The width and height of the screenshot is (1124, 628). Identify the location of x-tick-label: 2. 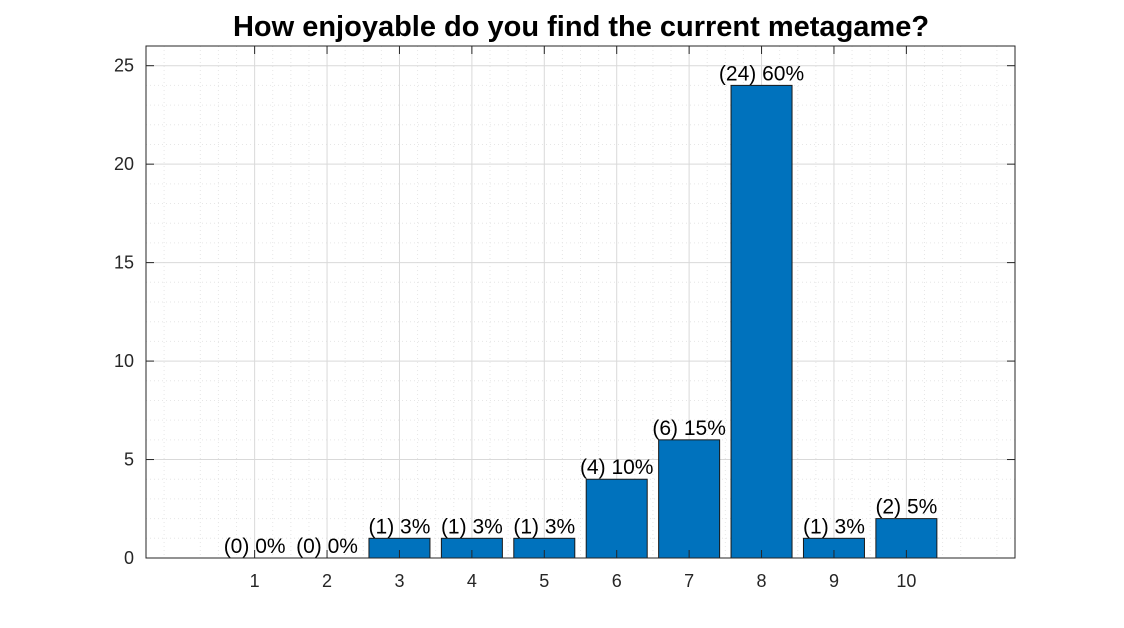
(327, 581).